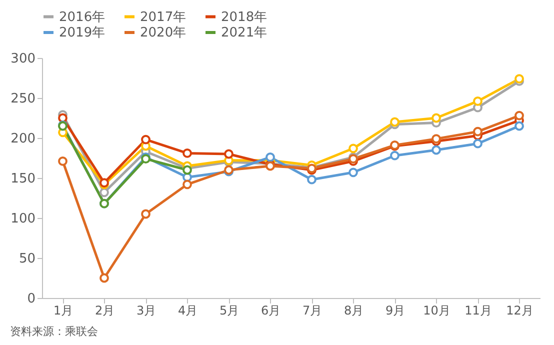 This screenshot has width=554, height=345. What do you see at coordinates (63, 311) in the screenshot?
I see `x-tick-label: 1月` at bounding box center [63, 311].